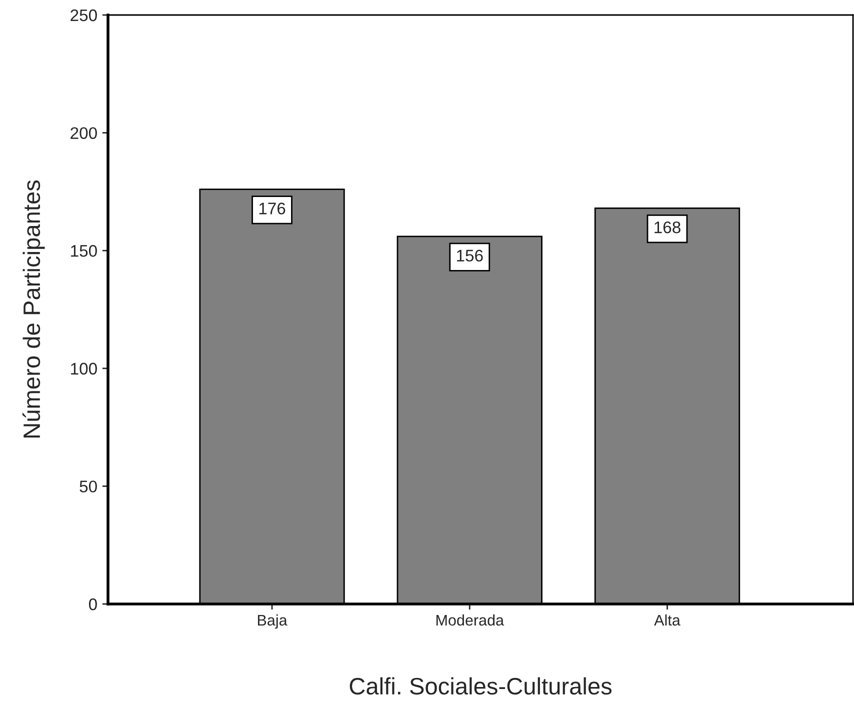 The height and width of the screenshot is (706, 854). Describe the element at coordinates (273, 621) in the screenshot. I see `x-tick-label: Baja` at that location.